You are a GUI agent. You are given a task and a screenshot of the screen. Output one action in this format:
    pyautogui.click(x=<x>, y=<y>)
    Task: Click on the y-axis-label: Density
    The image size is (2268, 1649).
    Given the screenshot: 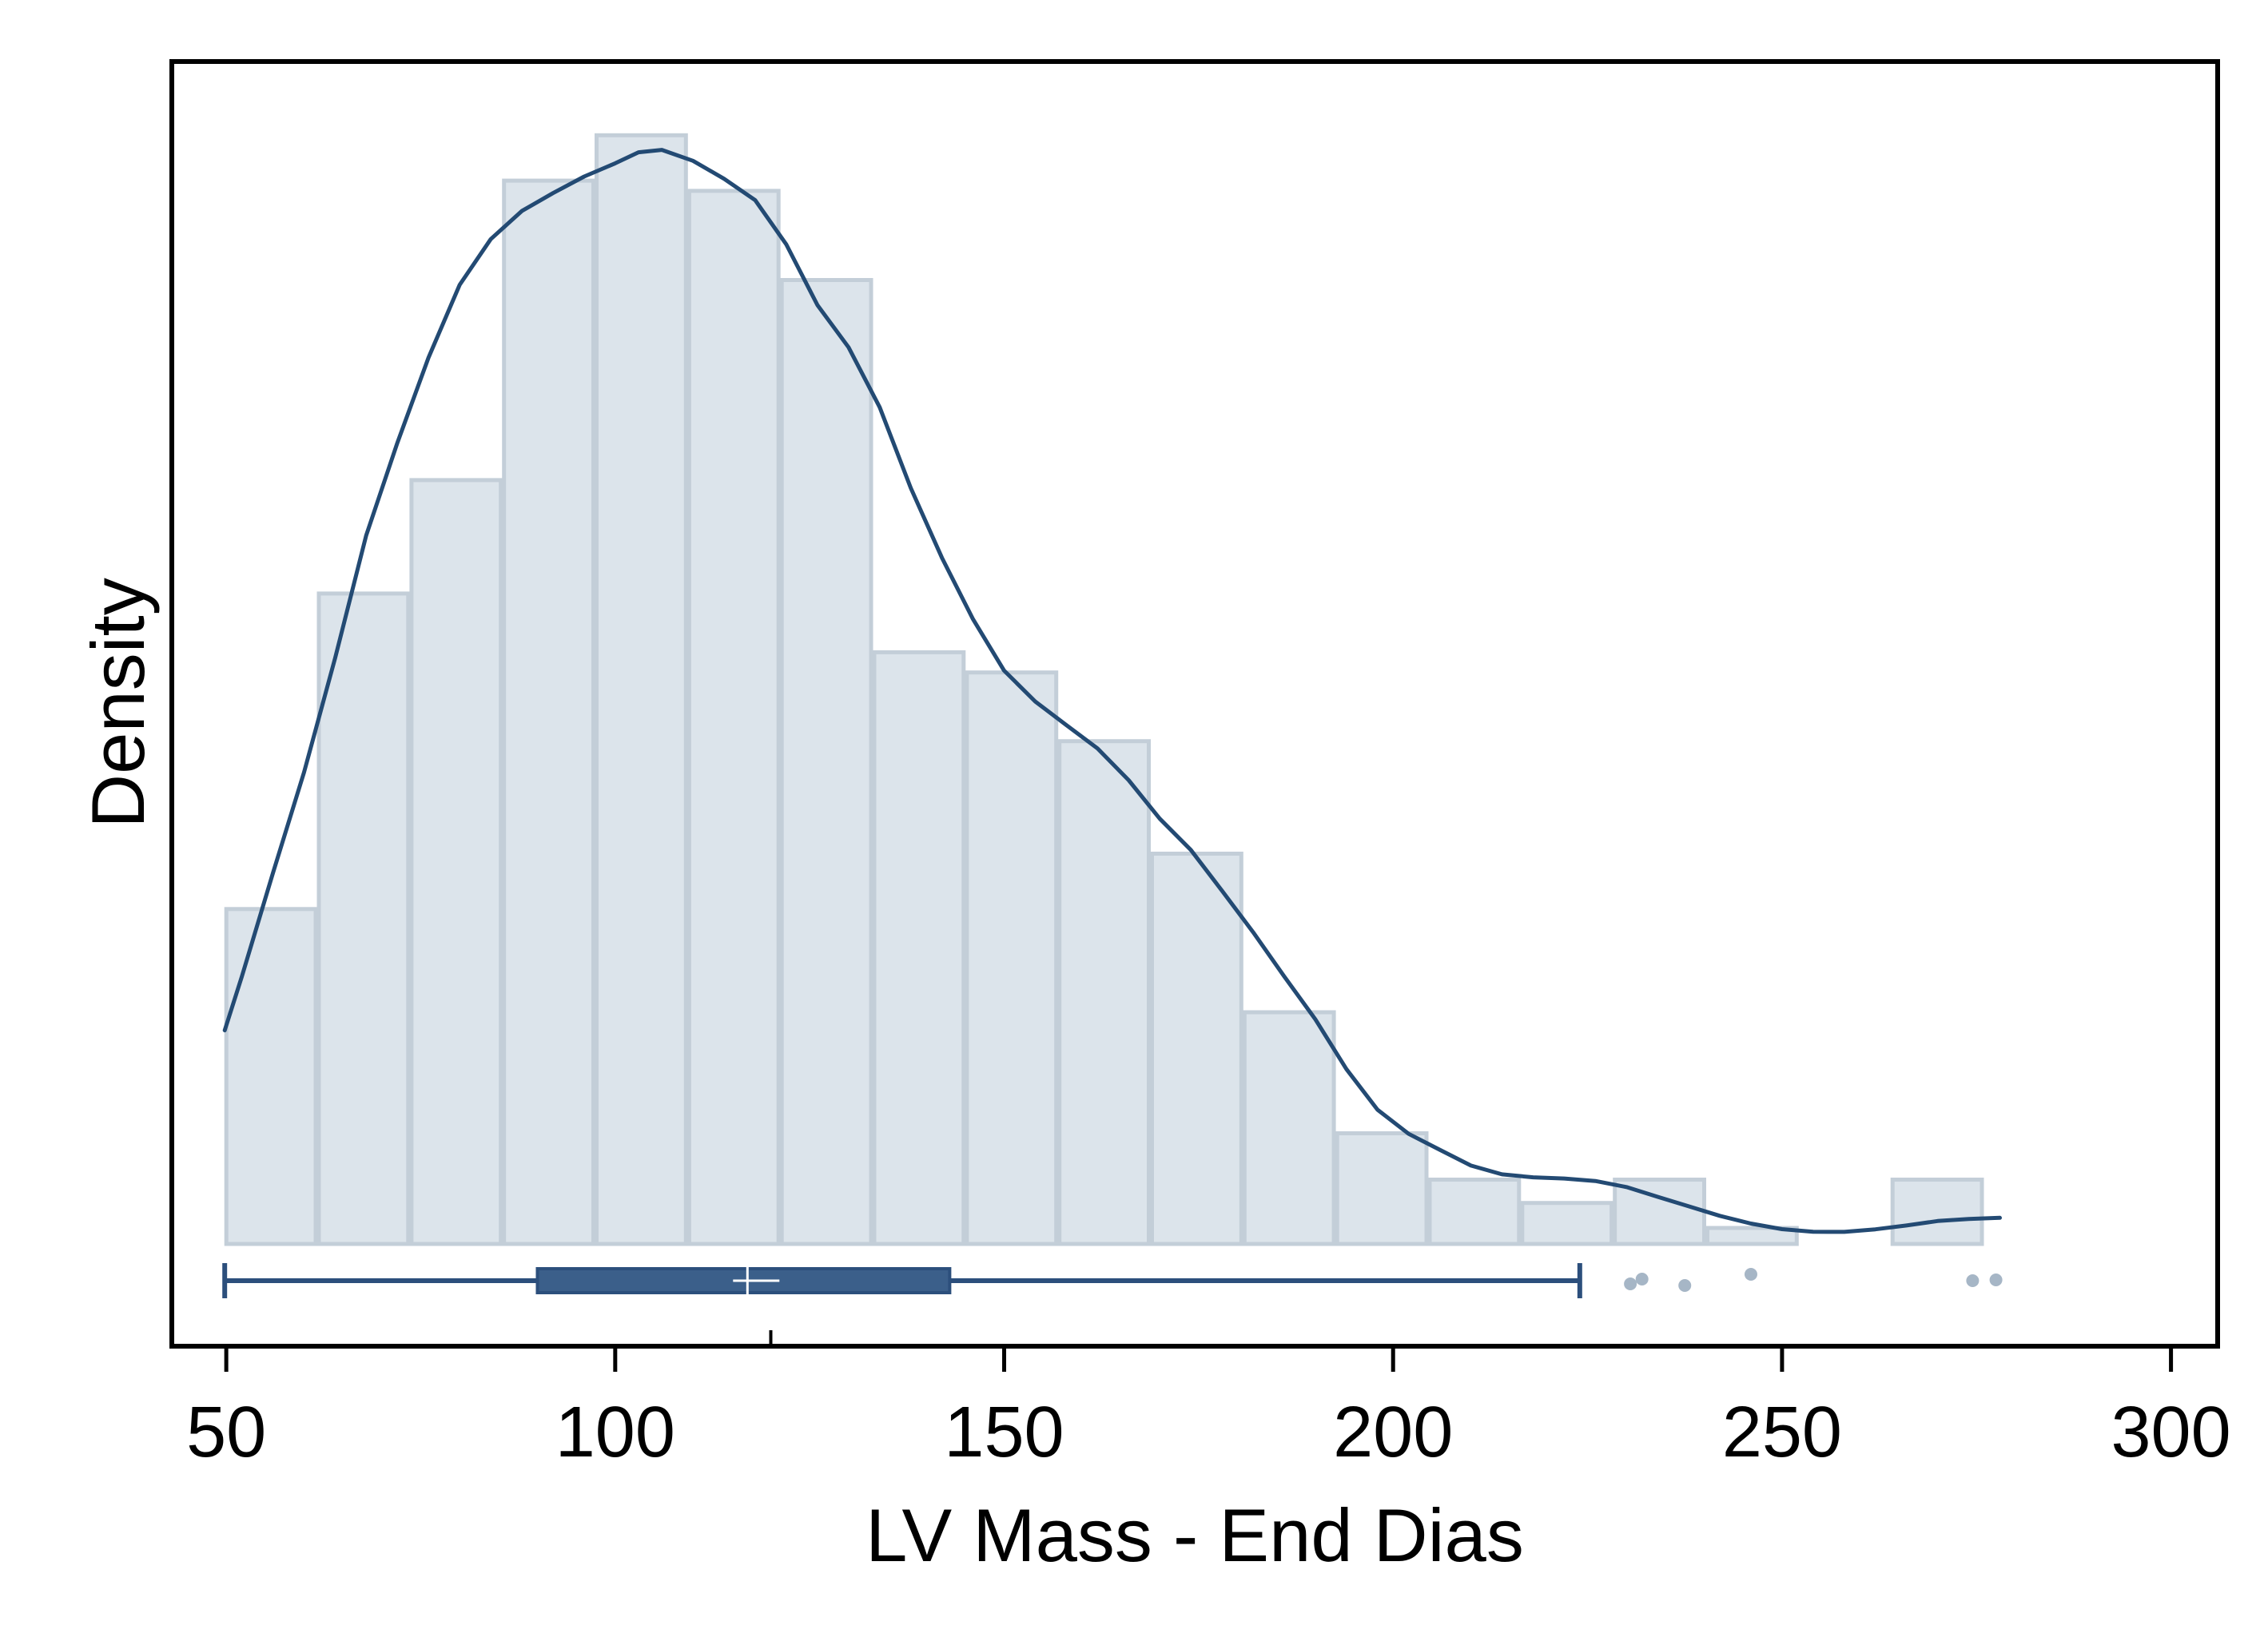 What is the action you would take?
    pyautogui.click(x=118, y=703)
    